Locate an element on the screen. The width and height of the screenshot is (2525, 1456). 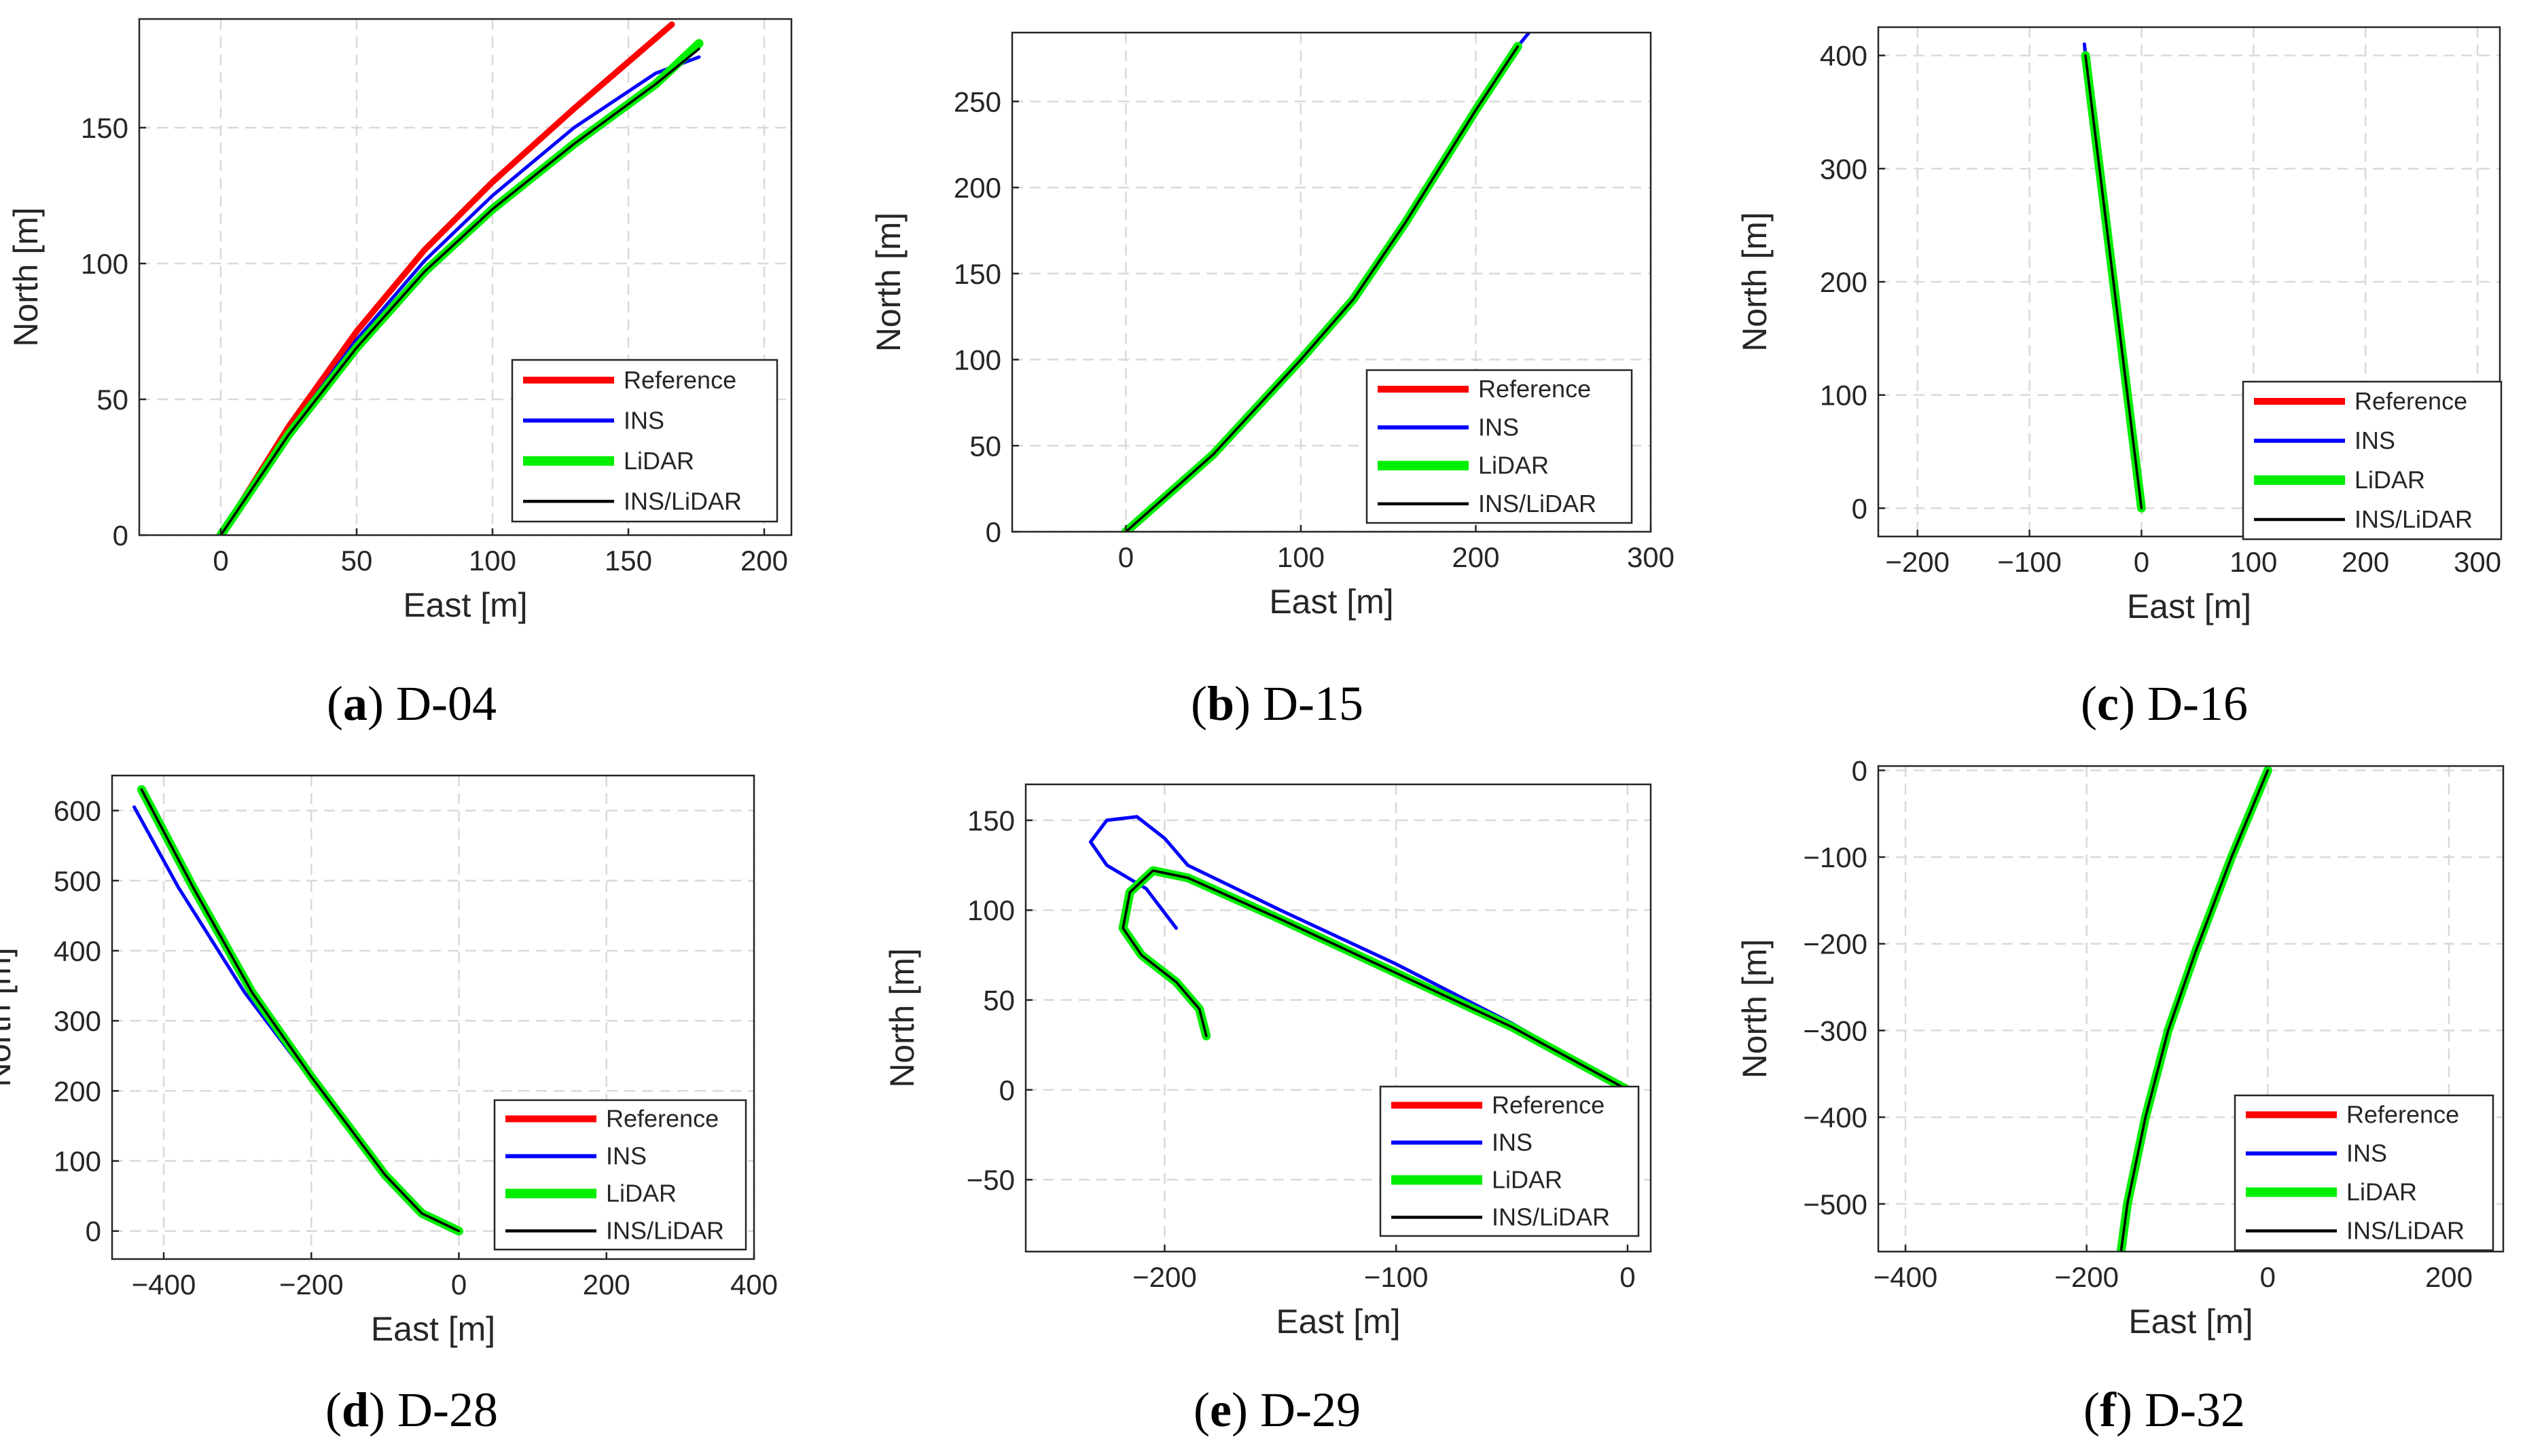
x-tick-label: 400 is located at coordinates (754, 1284).